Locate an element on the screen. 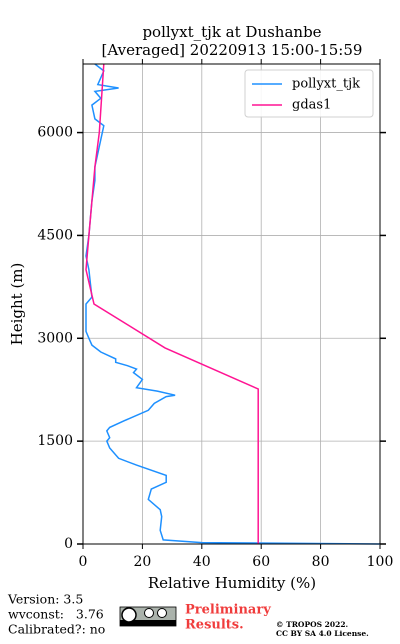 This screenshot has height=644, width=400. preliminary-note: Preliminary is located at coordinates (228, 610).